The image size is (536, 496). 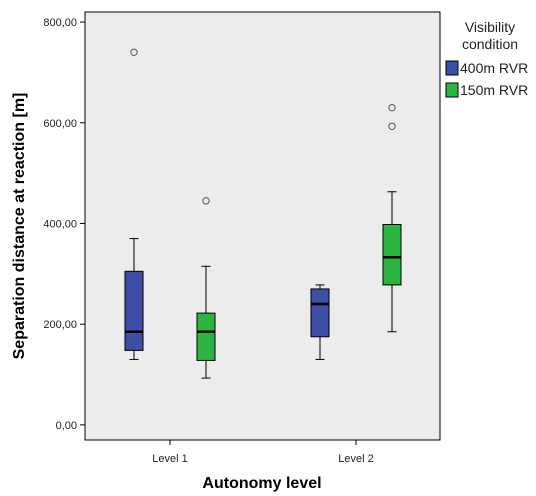 What do you see at coordinates (60, 23) in the screenshot?
I see `y-tick-label: 800,00` at bounding box center [60, 23].